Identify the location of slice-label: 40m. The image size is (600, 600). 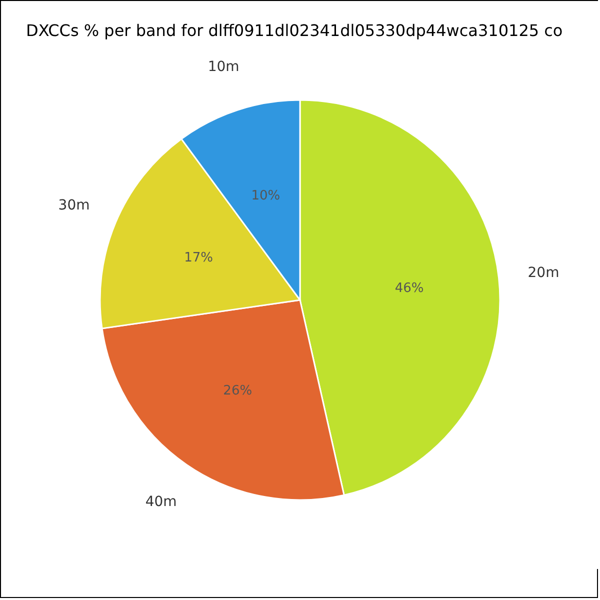
(161, 502).